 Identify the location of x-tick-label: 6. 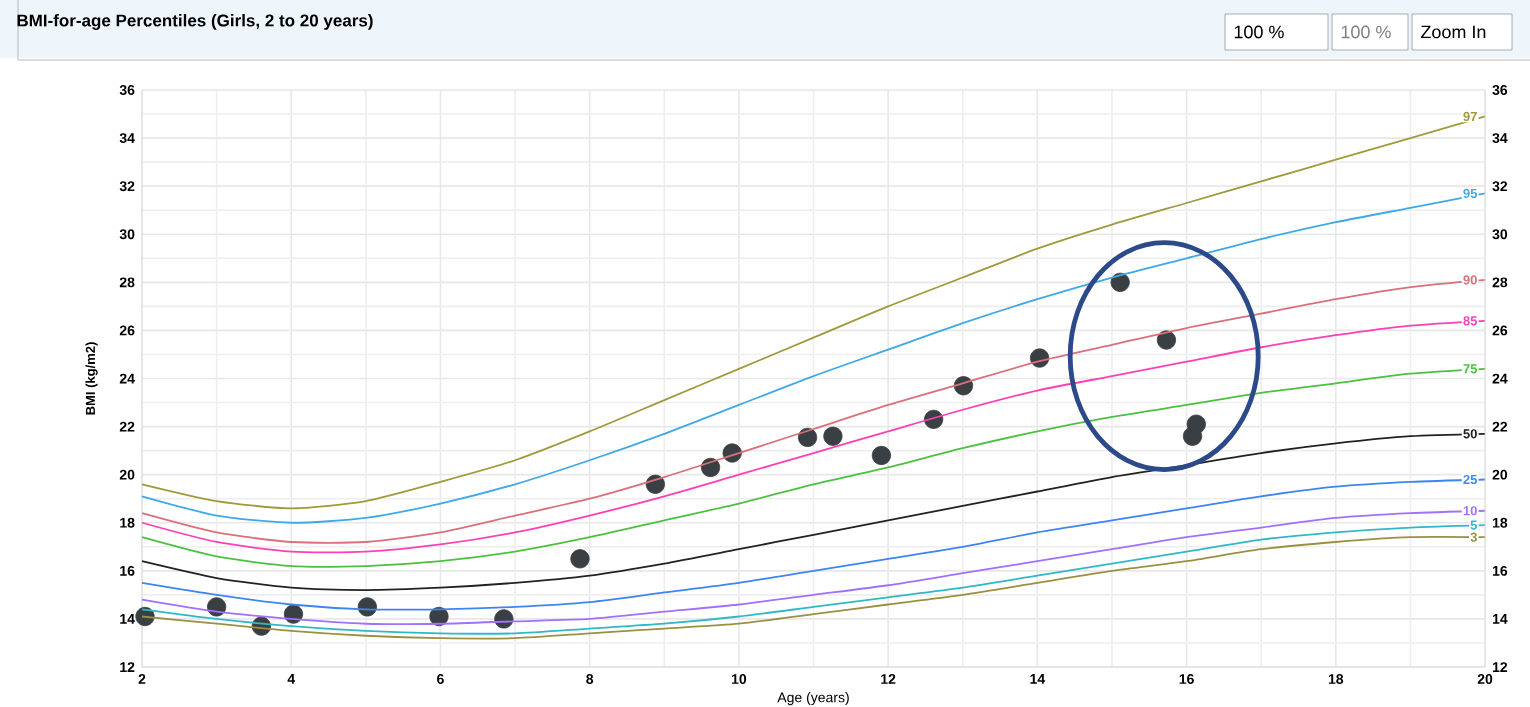
(440, 679).